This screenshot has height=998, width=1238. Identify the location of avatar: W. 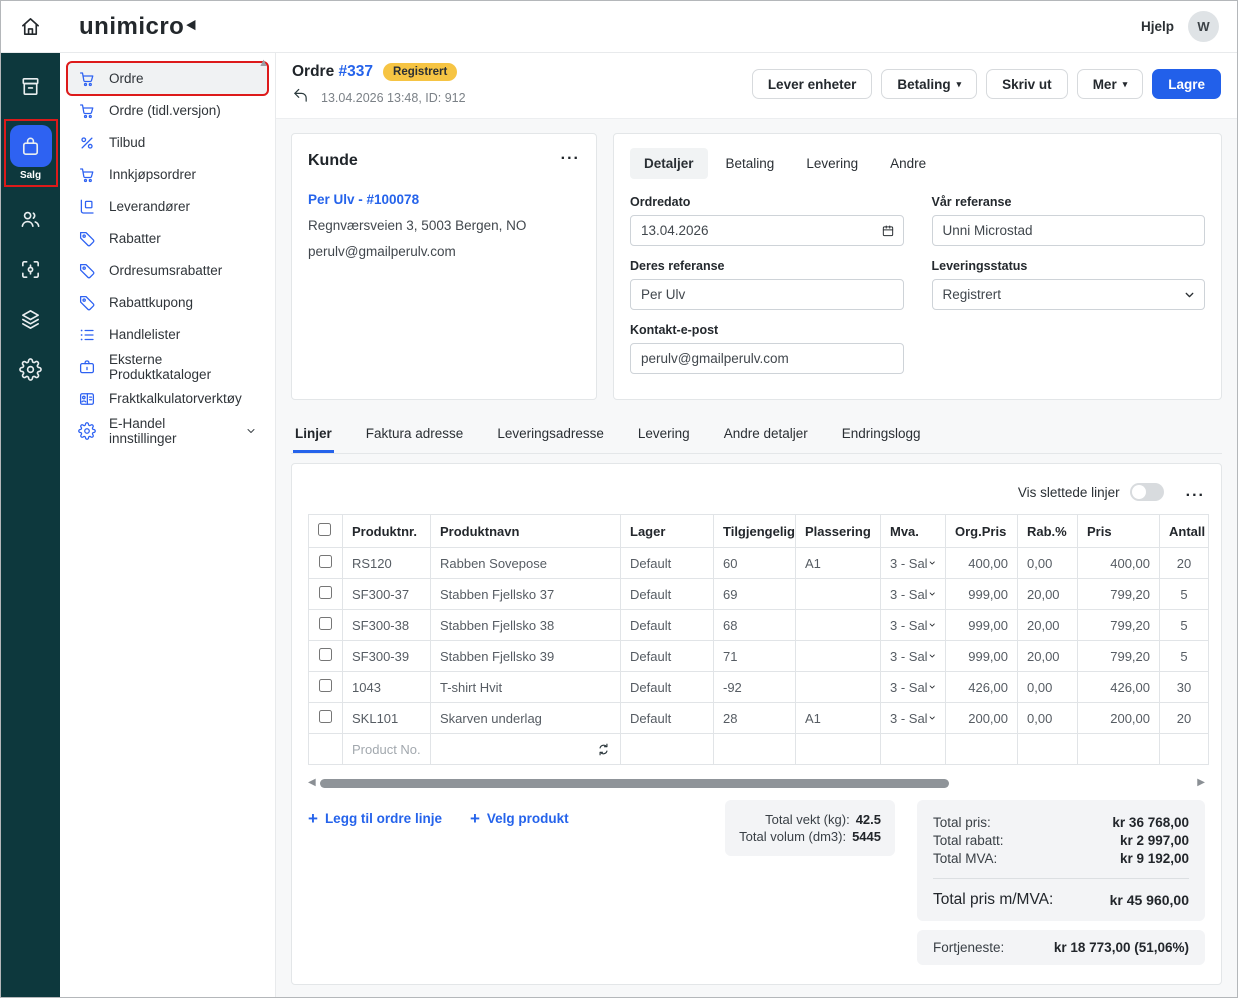
(1203, 26).